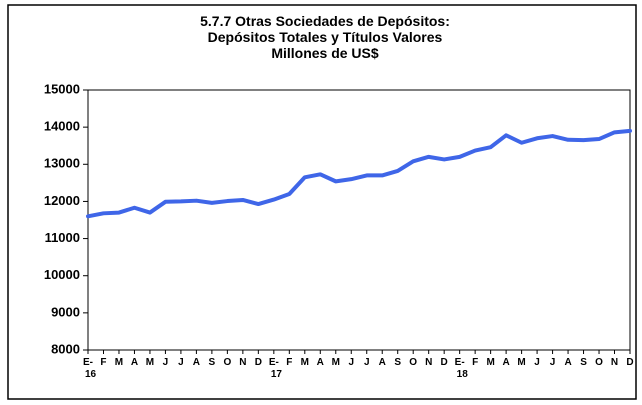 The image size is (642, 405). I want to click on y-tick-label: 12000, so click(62, 200).